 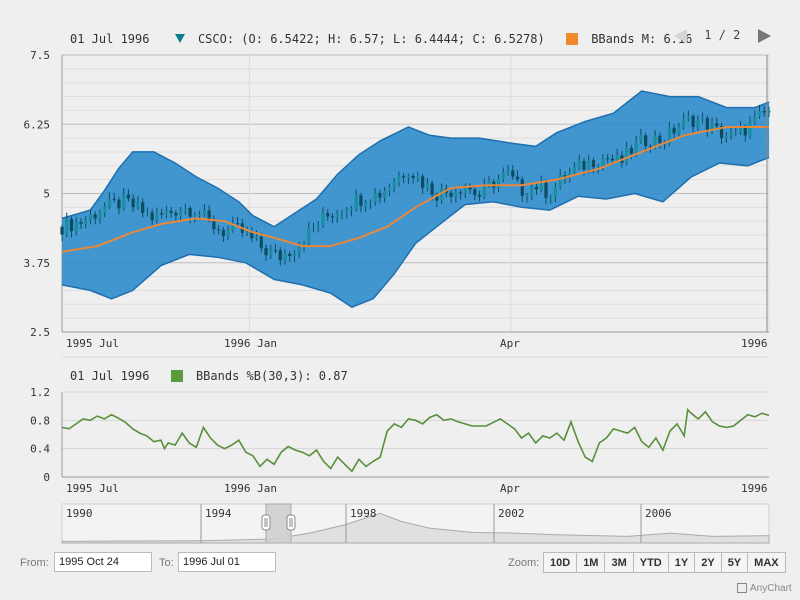 I want to click on credit-link: AnyChart, so click(x=764, y=588).